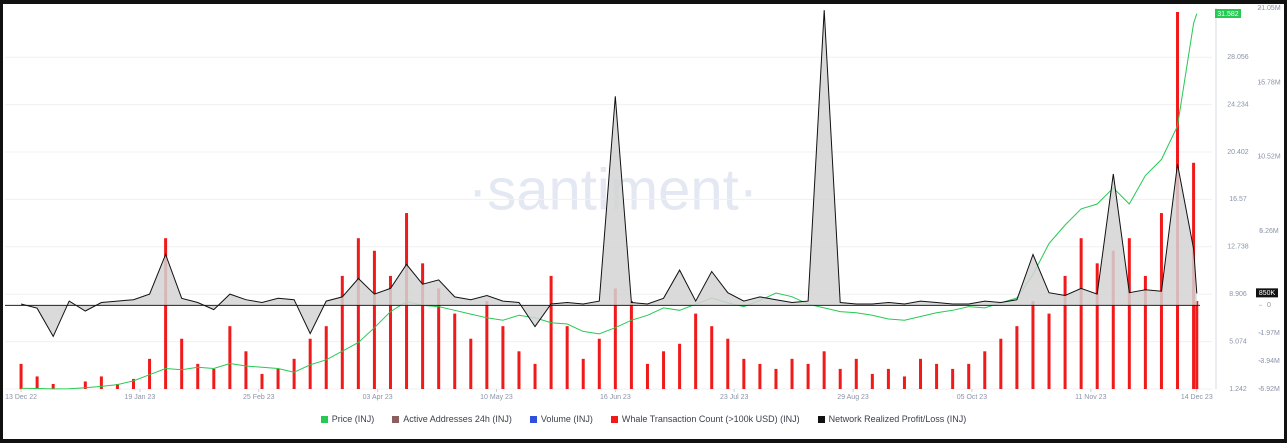 This screenshot has height=443, width=1287. I want to click on y-tick-label: 16.57, so click(1238, 199).